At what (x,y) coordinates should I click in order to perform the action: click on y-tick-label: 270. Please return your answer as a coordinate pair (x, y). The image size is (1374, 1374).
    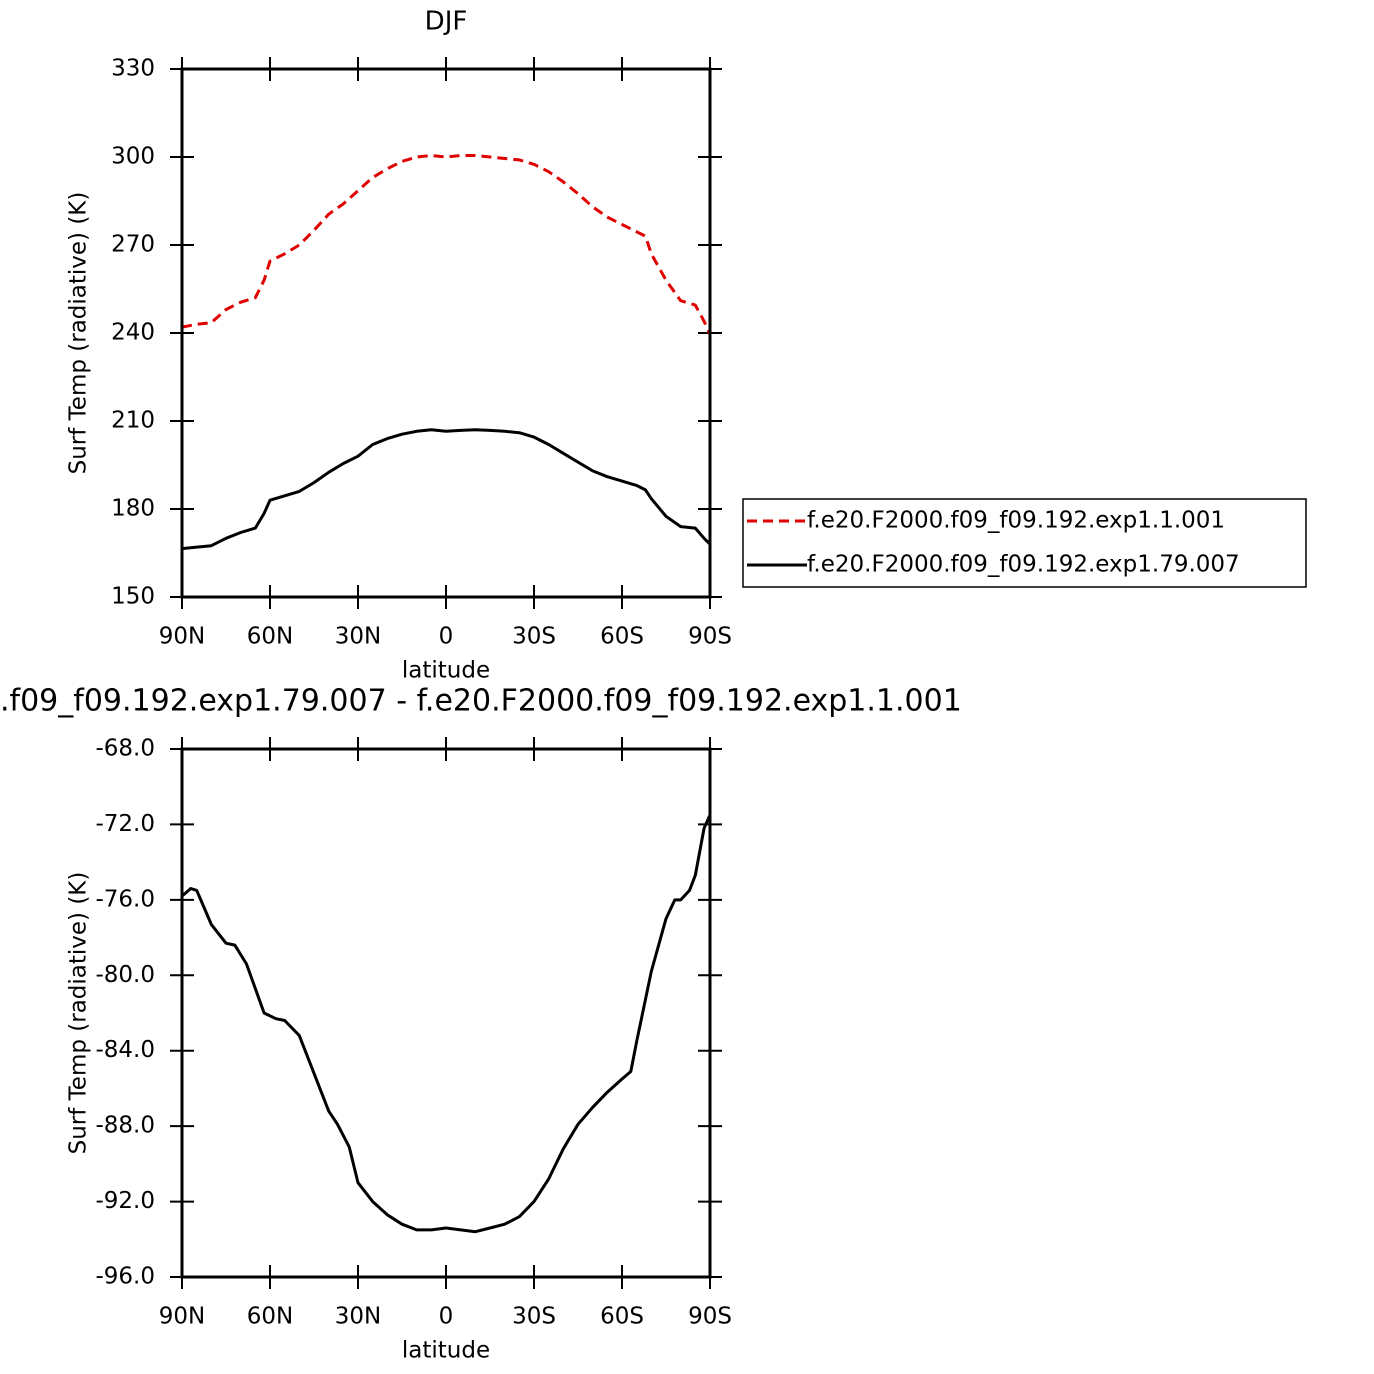
    Looking at the image, I should click on (133, 245).